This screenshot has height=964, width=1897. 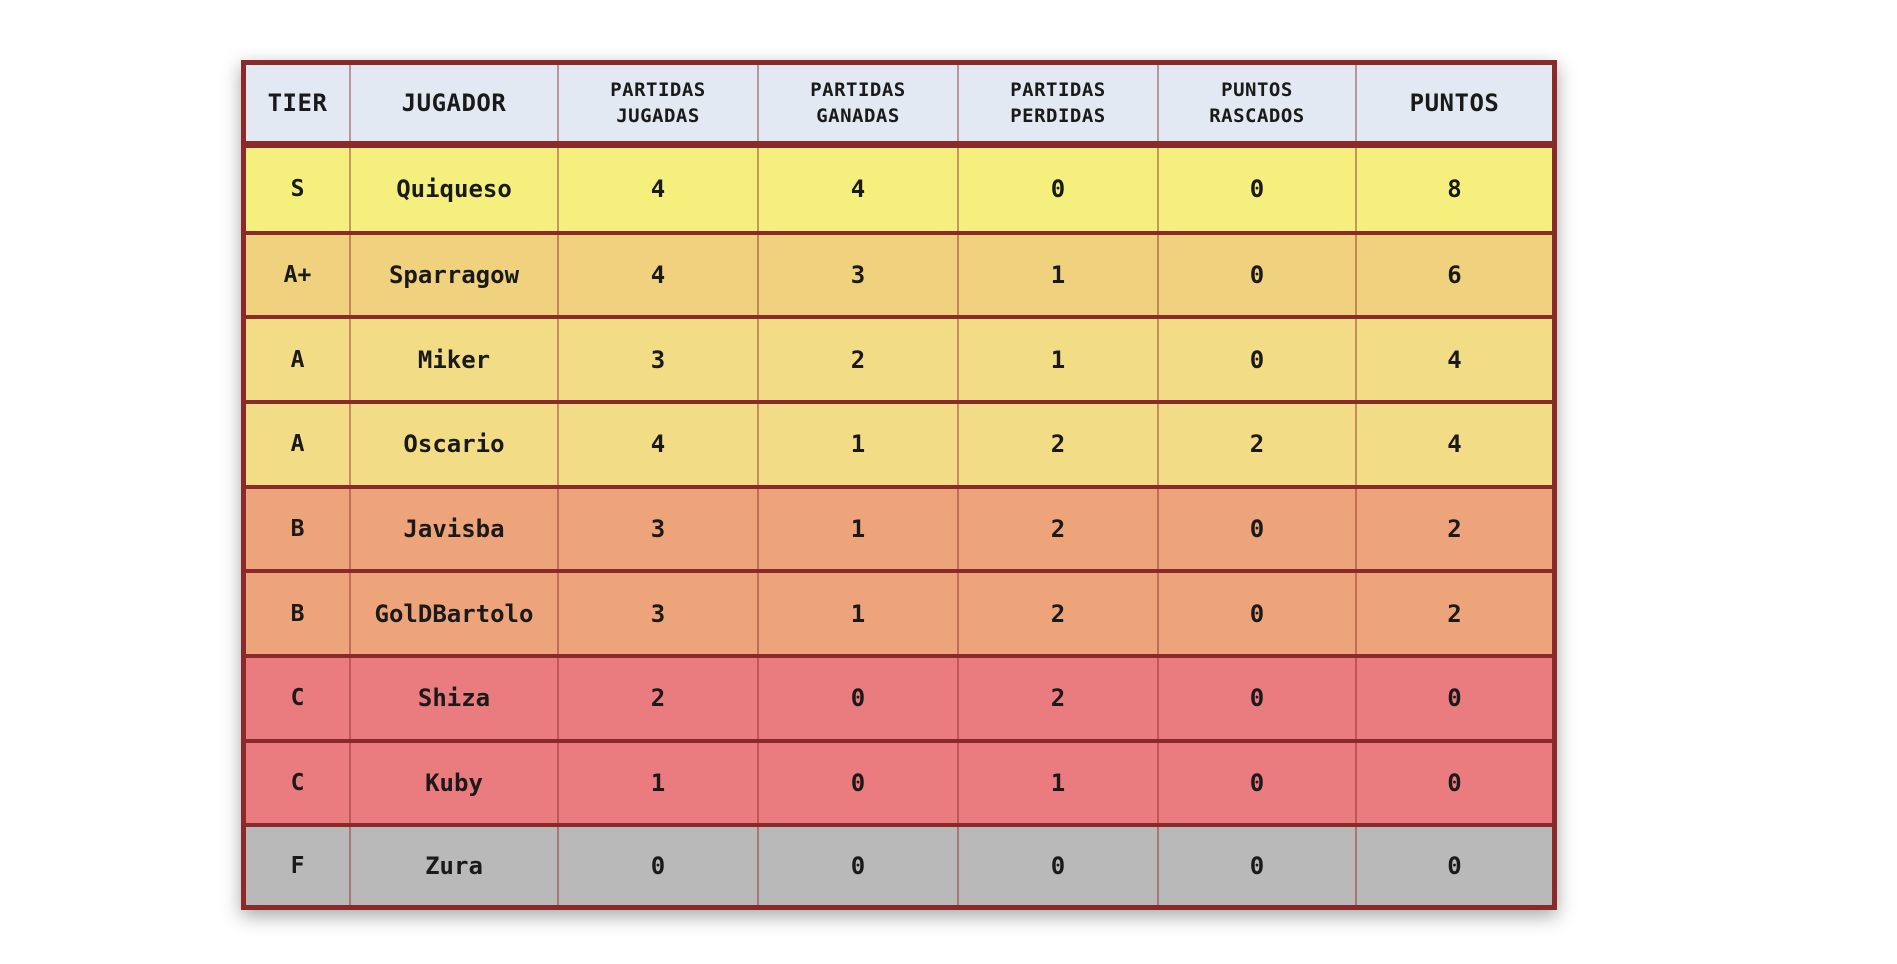 I want to click on player-cell: Zura, so click(x=454, y=865).